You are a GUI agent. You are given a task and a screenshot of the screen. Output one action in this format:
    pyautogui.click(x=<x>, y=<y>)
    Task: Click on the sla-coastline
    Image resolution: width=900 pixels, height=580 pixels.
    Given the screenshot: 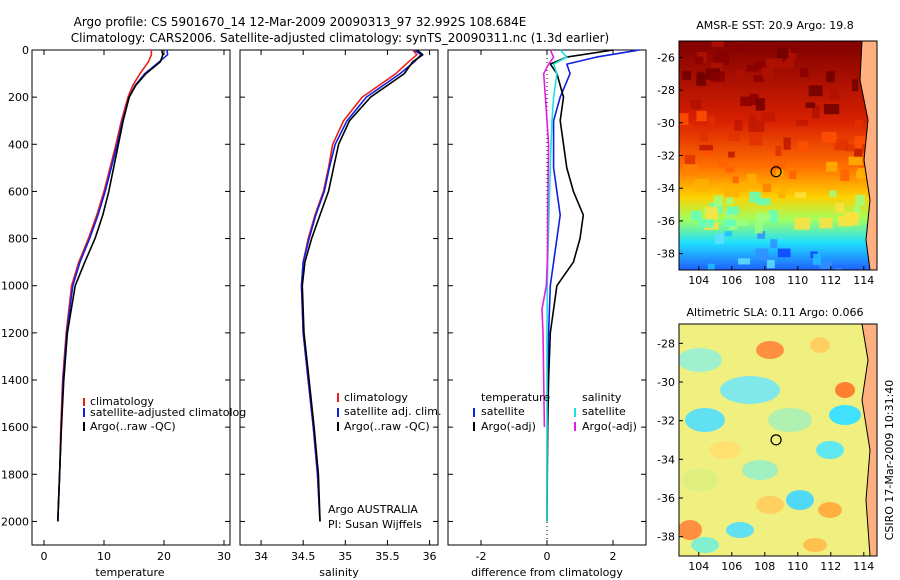 What is the action you would take?
    pyautogui.click(x=869, y=440)
    